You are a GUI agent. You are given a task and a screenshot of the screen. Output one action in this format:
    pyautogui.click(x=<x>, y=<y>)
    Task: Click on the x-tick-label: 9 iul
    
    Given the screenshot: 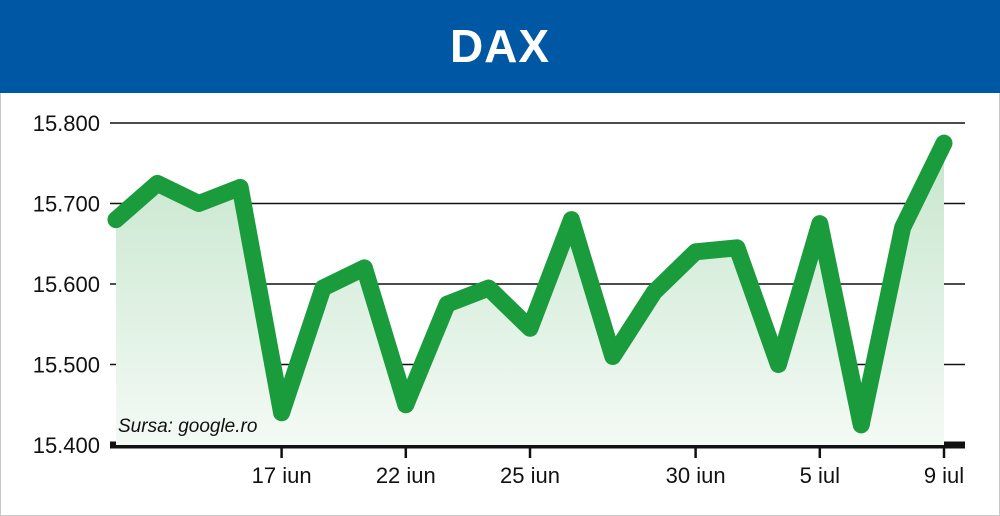 What is the action you would take?
    pyautogui.click(x=944, y=475)
    